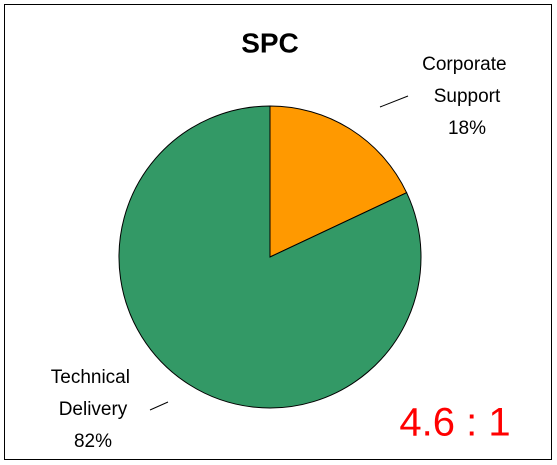  What do you see at coordinates (270, 42) in the screenshot?
I see `chart-title: SPC` at bounding box center [270, 42].